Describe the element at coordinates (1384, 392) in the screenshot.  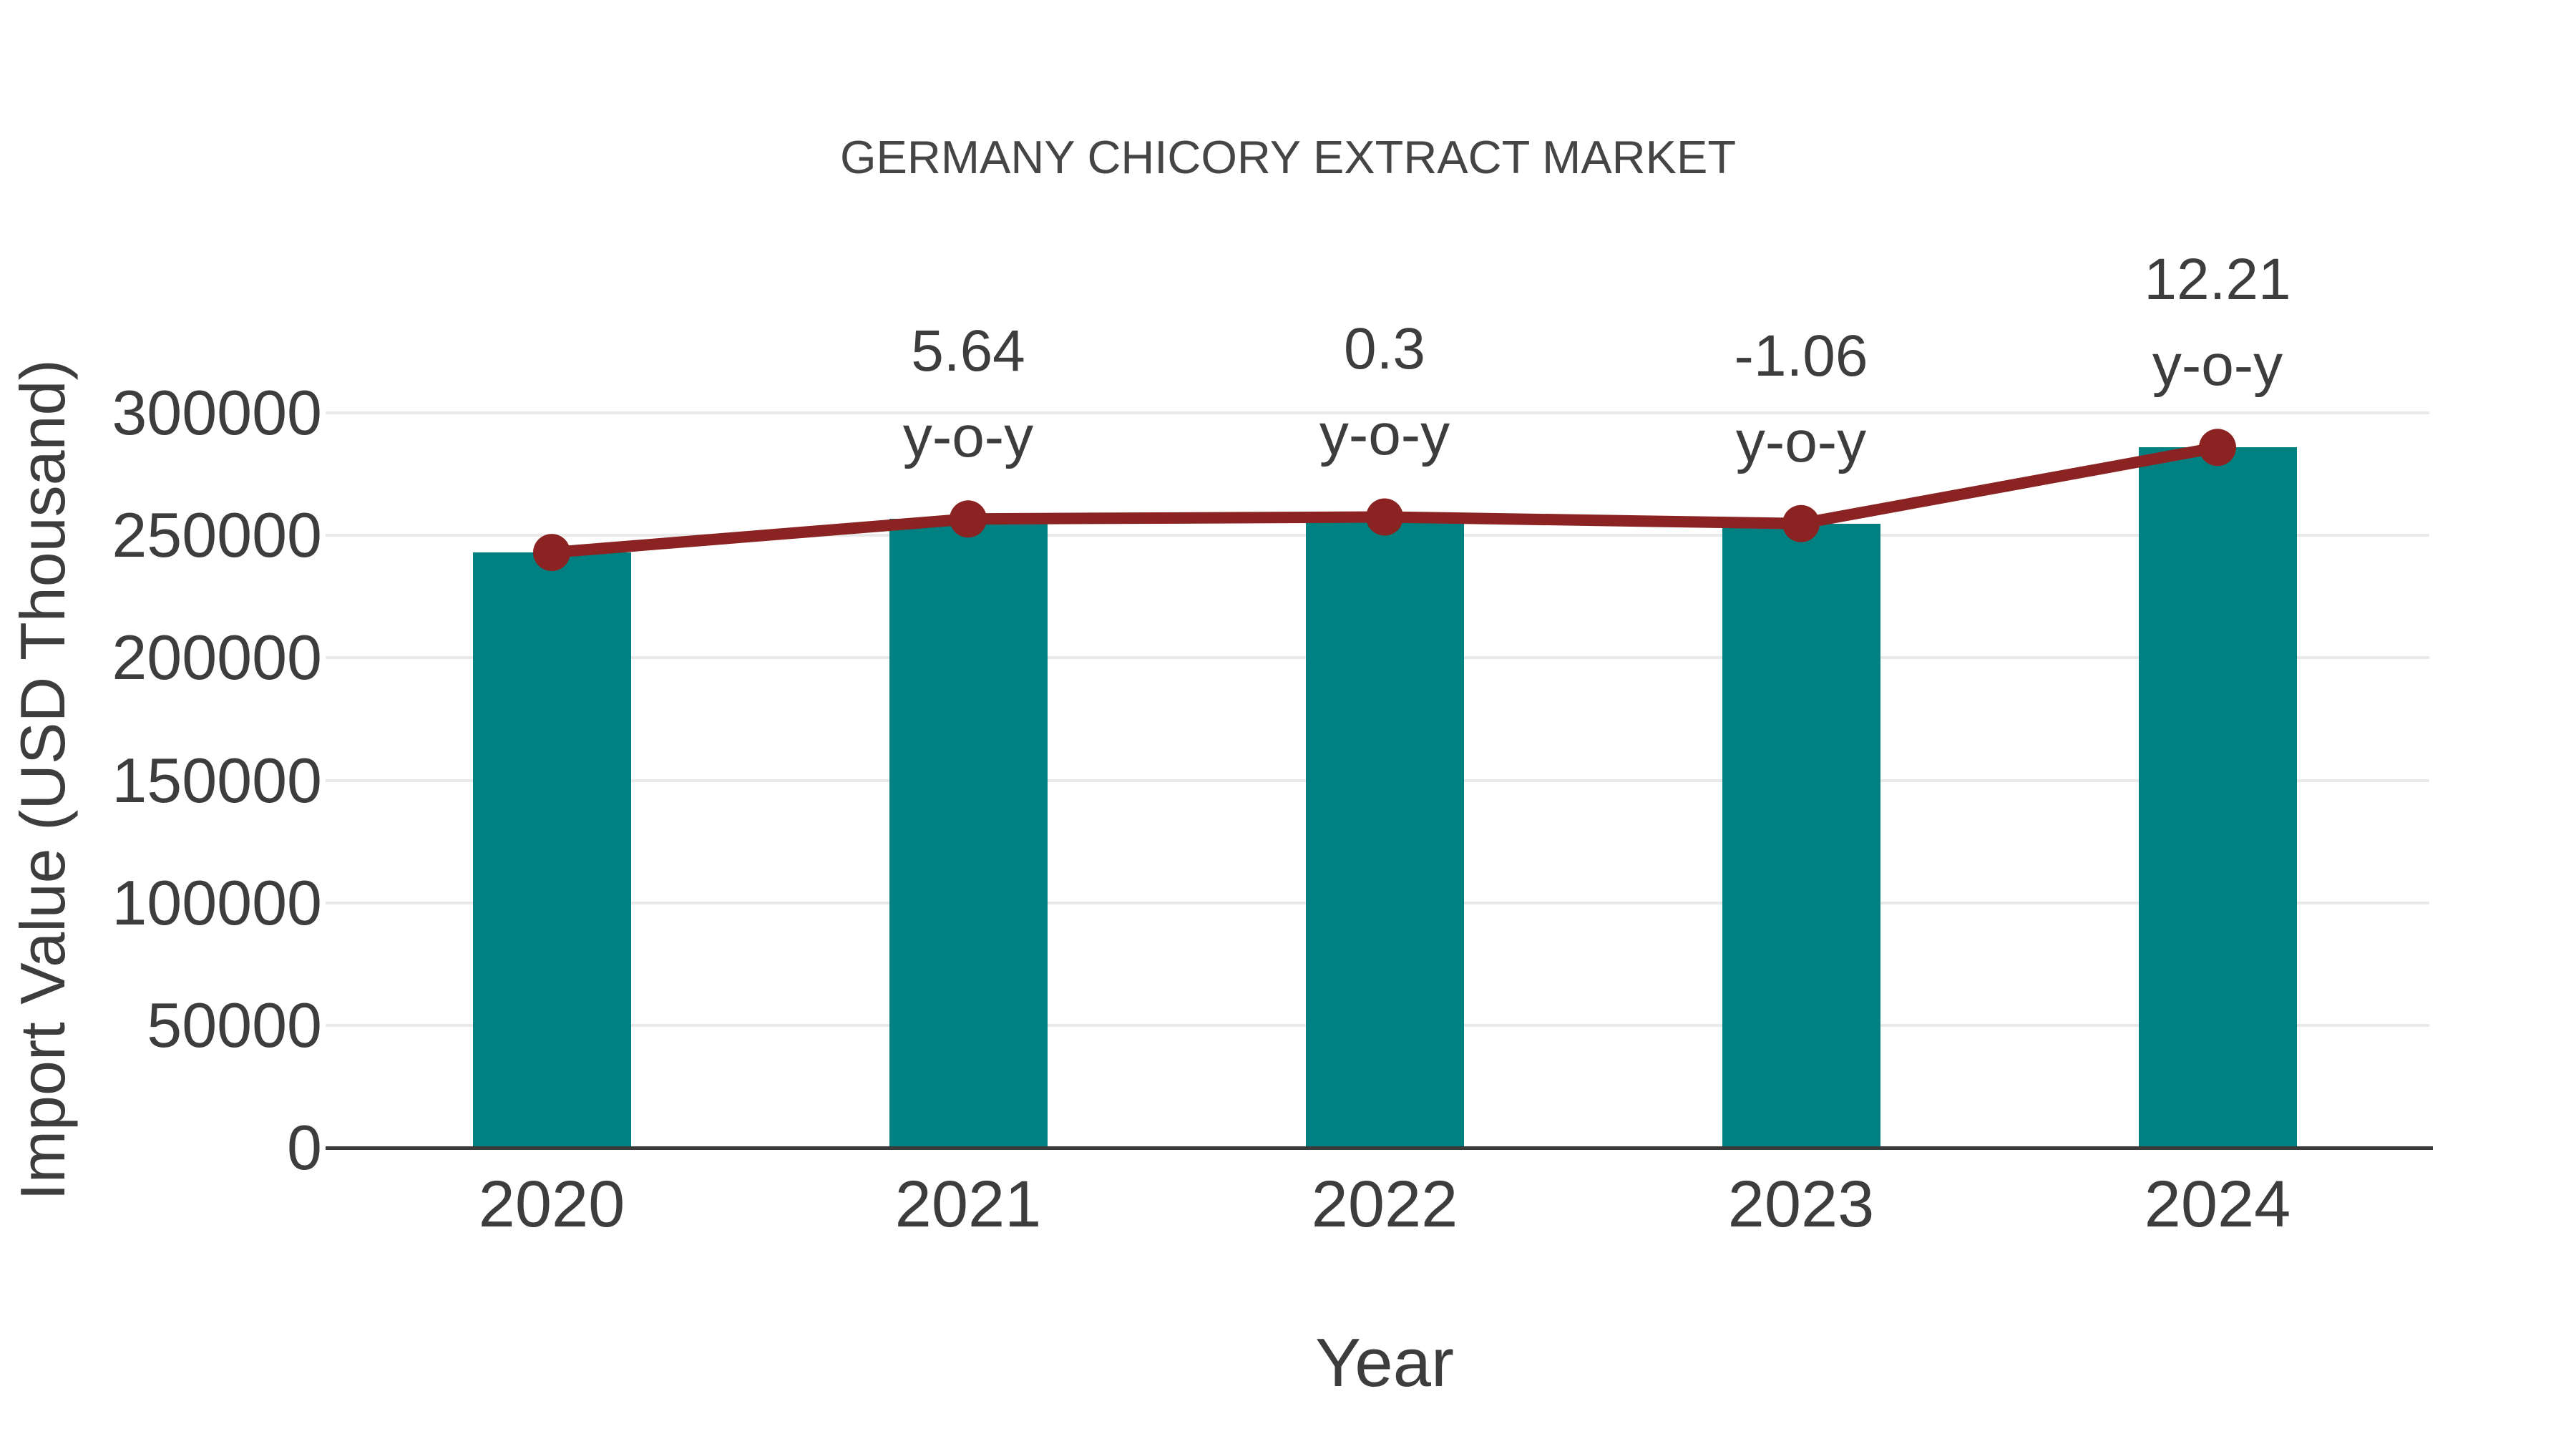
I see `yoy-annotation-2022: 0.3 y-o-y` at that location.